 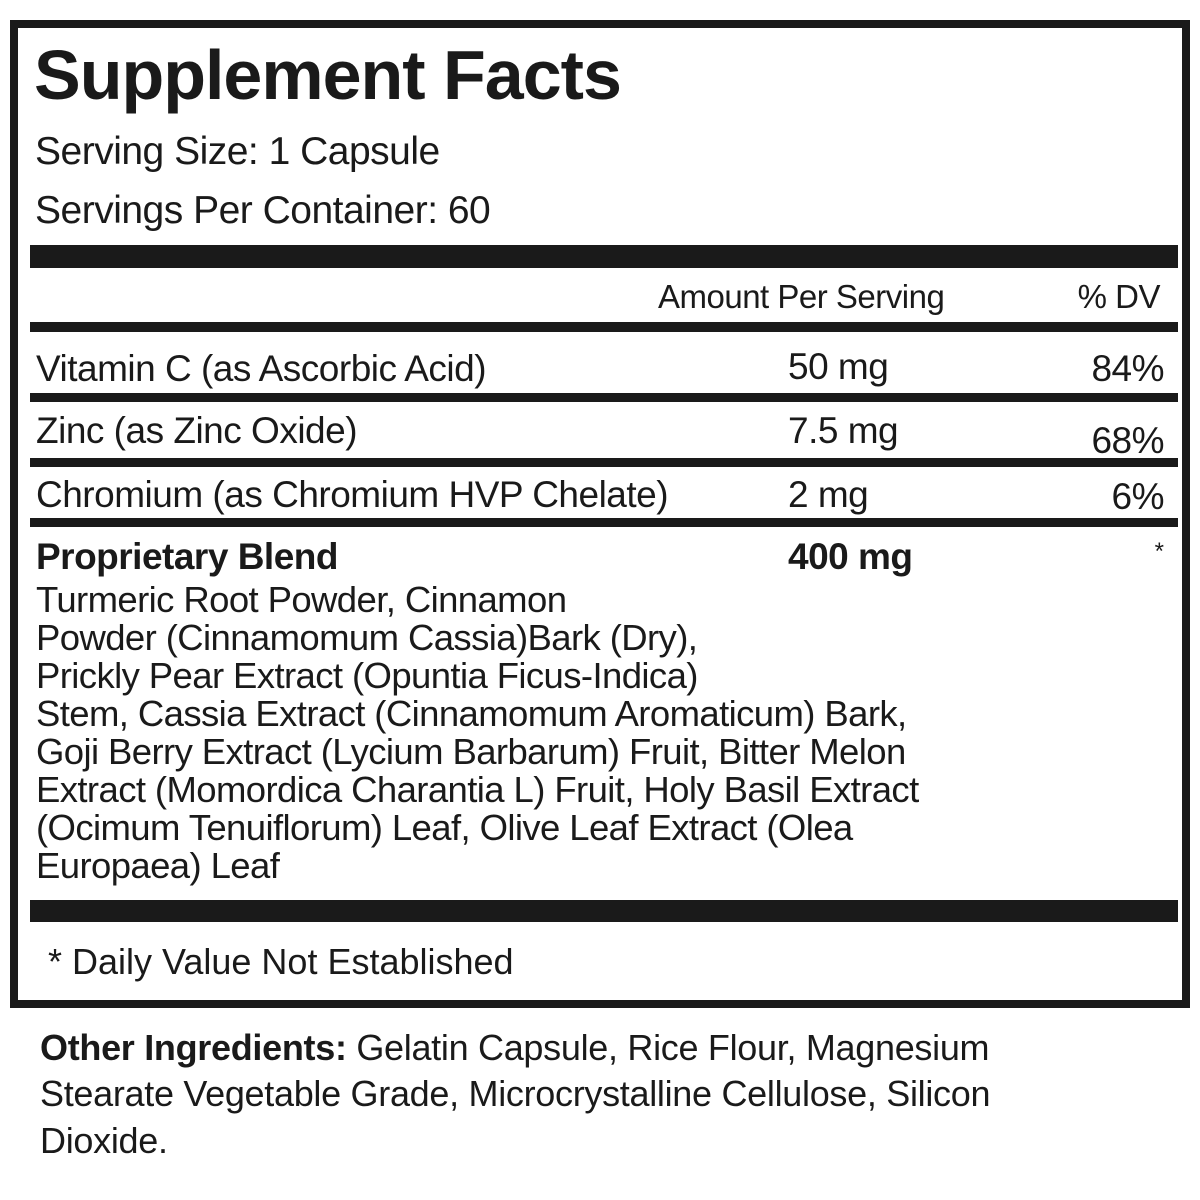 I want to click on servings-per-container: Servings Per Container: 60, so click(x=263, y=210).